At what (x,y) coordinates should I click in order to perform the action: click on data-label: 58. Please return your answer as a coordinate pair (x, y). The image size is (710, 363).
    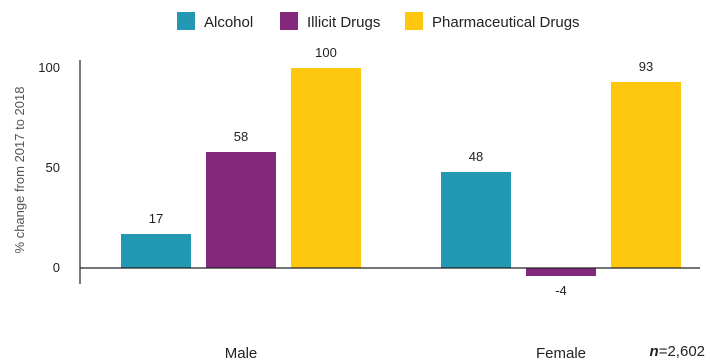
    Looking at the image, I should click on (241, 136).